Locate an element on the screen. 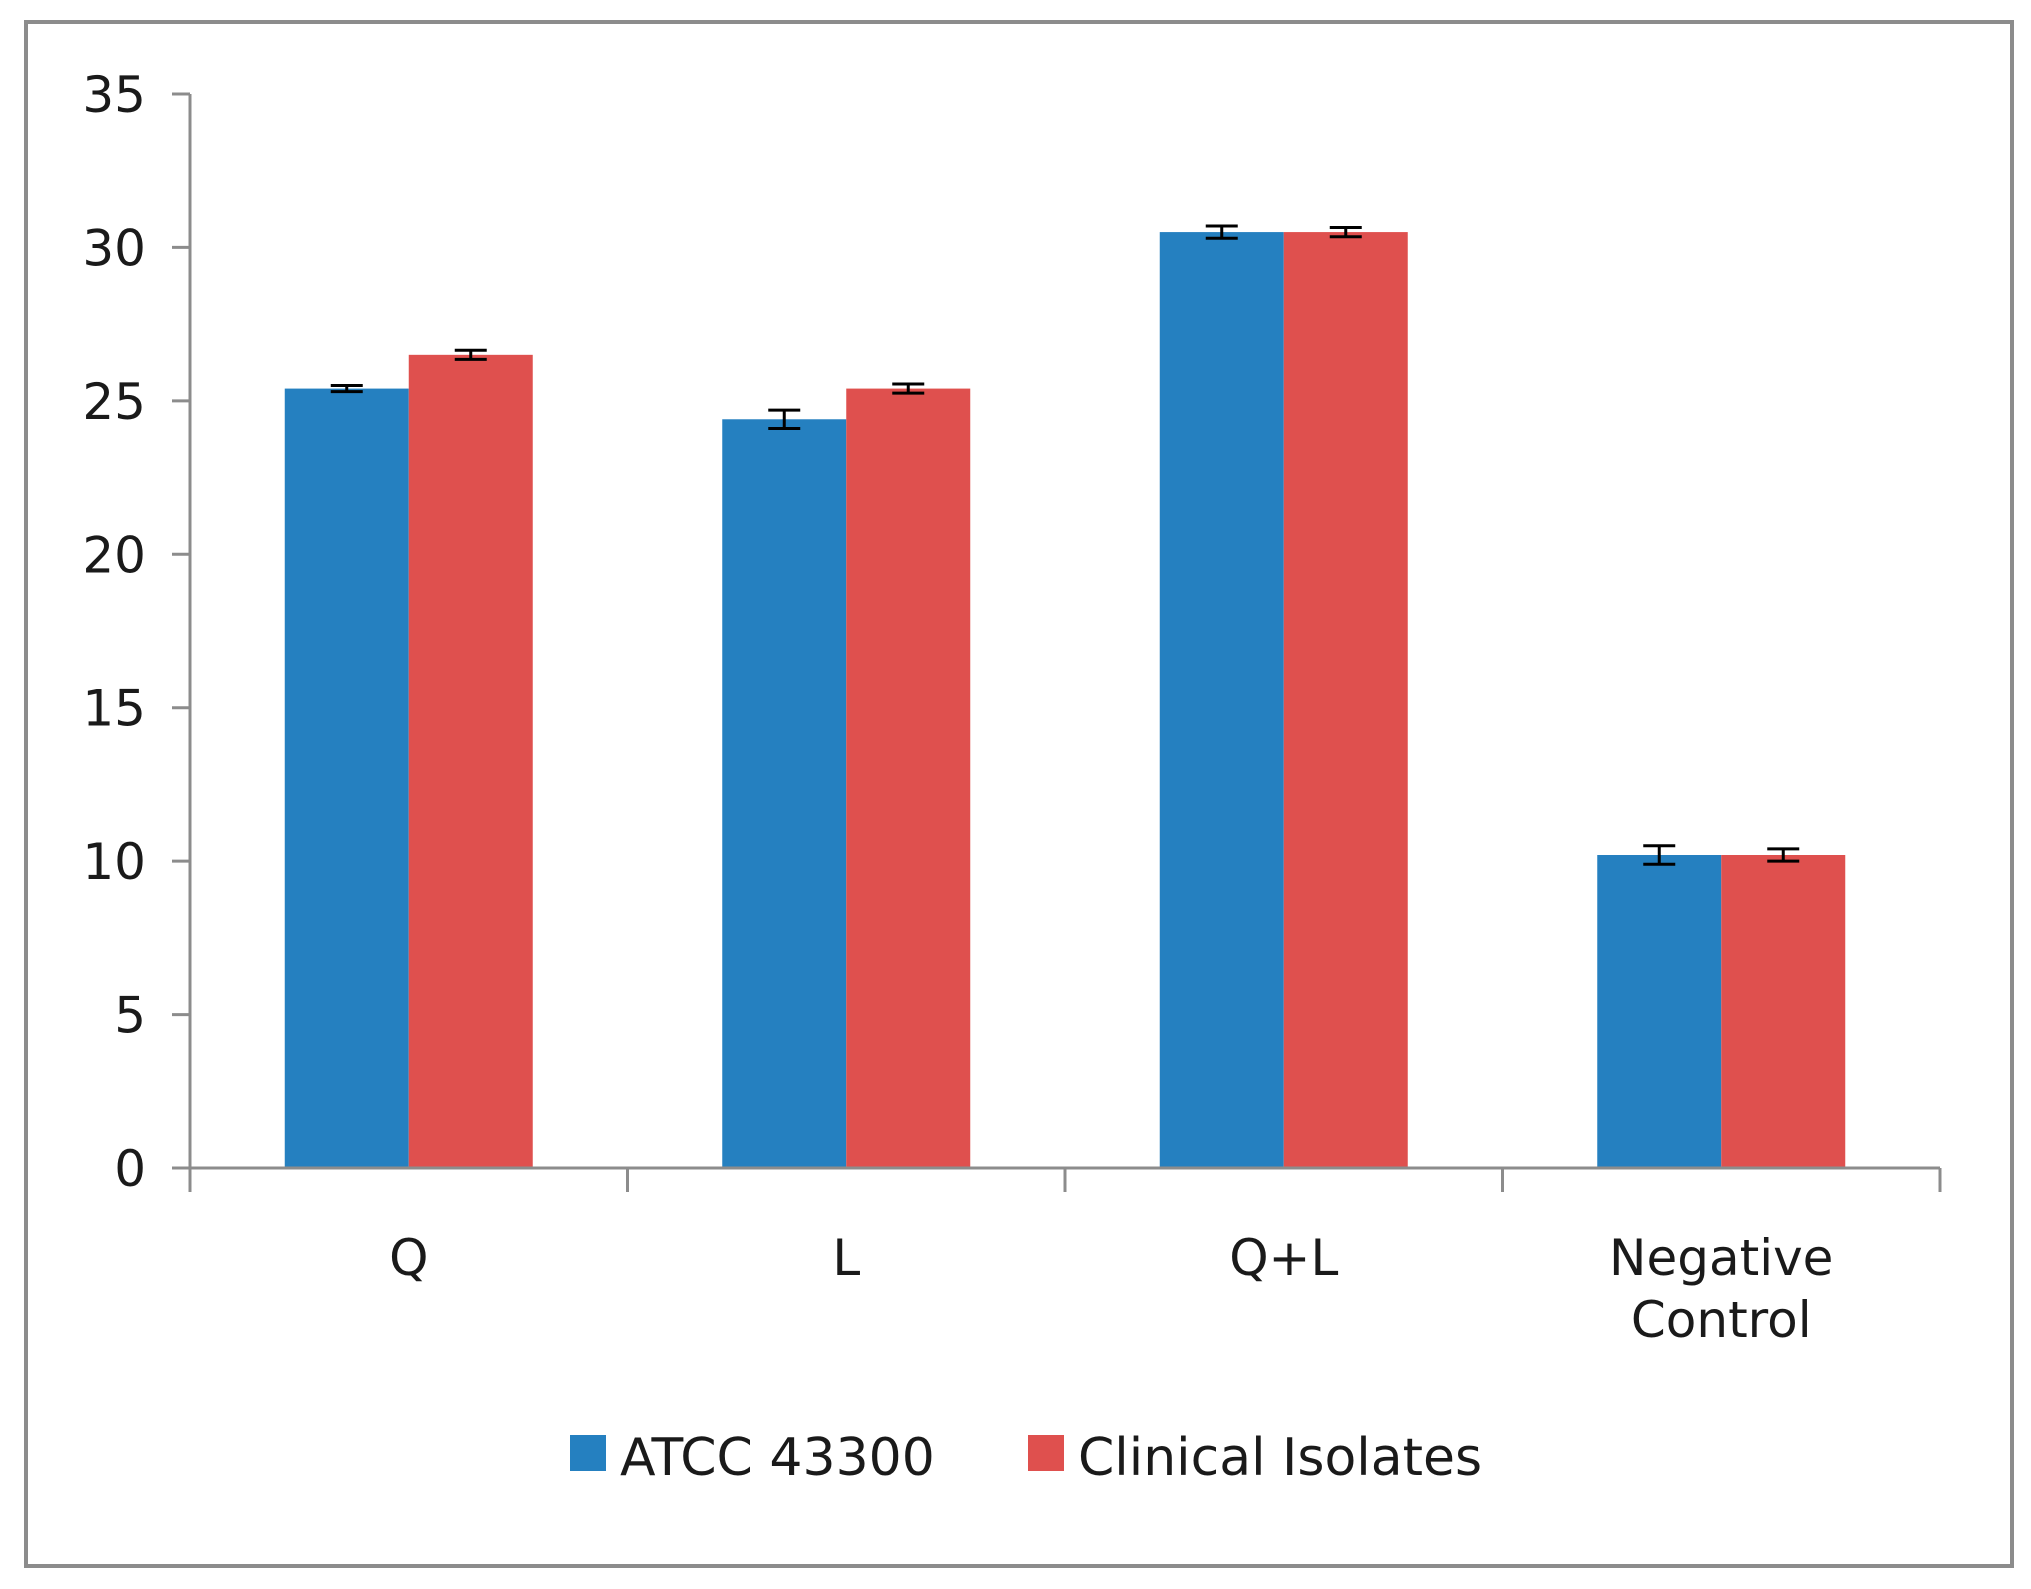 The image size is (2031, 1589). y-tick-label-5: 5 is located at coordinates (130, 1016).